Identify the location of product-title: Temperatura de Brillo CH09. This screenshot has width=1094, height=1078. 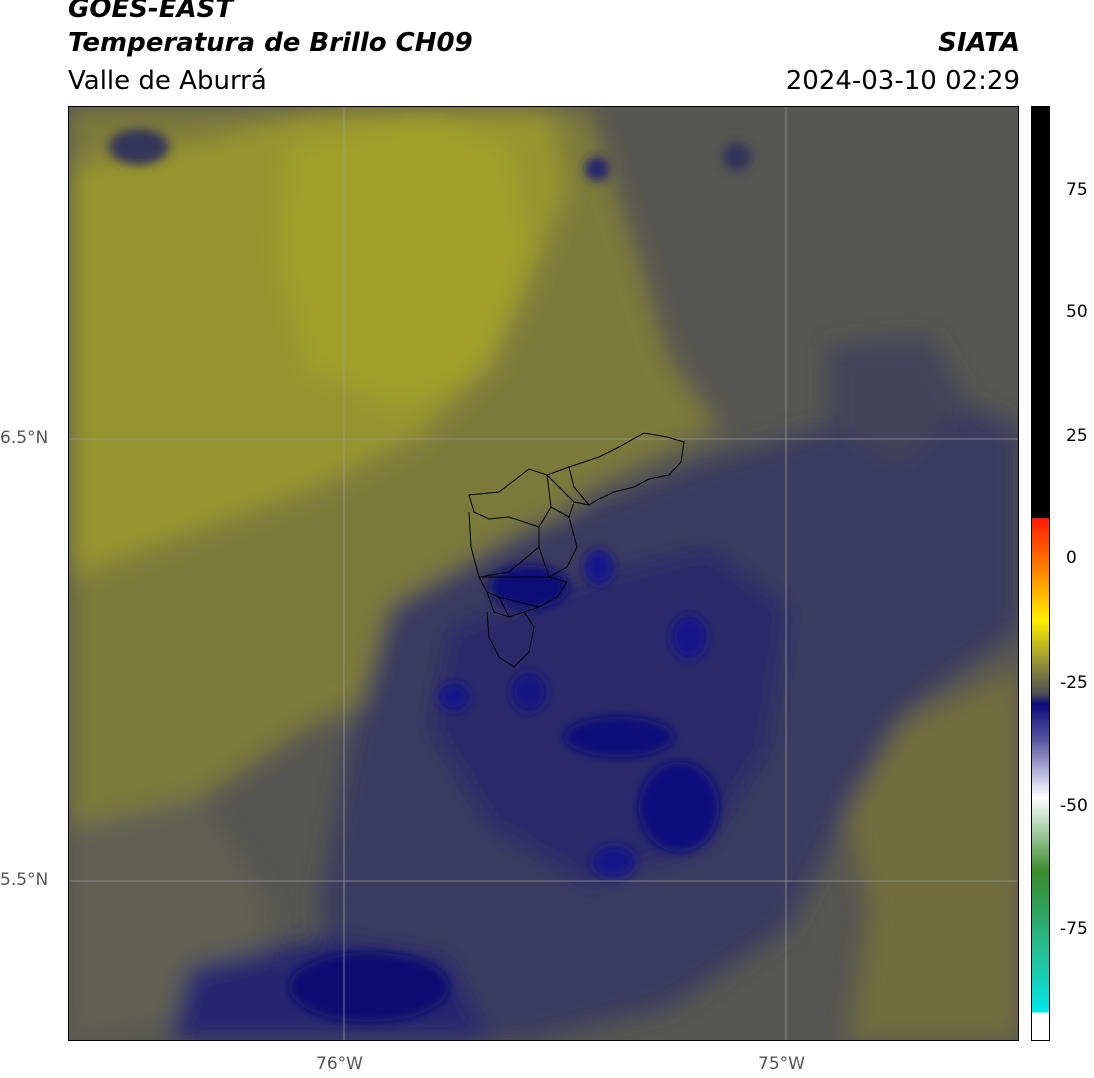
(270, 43).